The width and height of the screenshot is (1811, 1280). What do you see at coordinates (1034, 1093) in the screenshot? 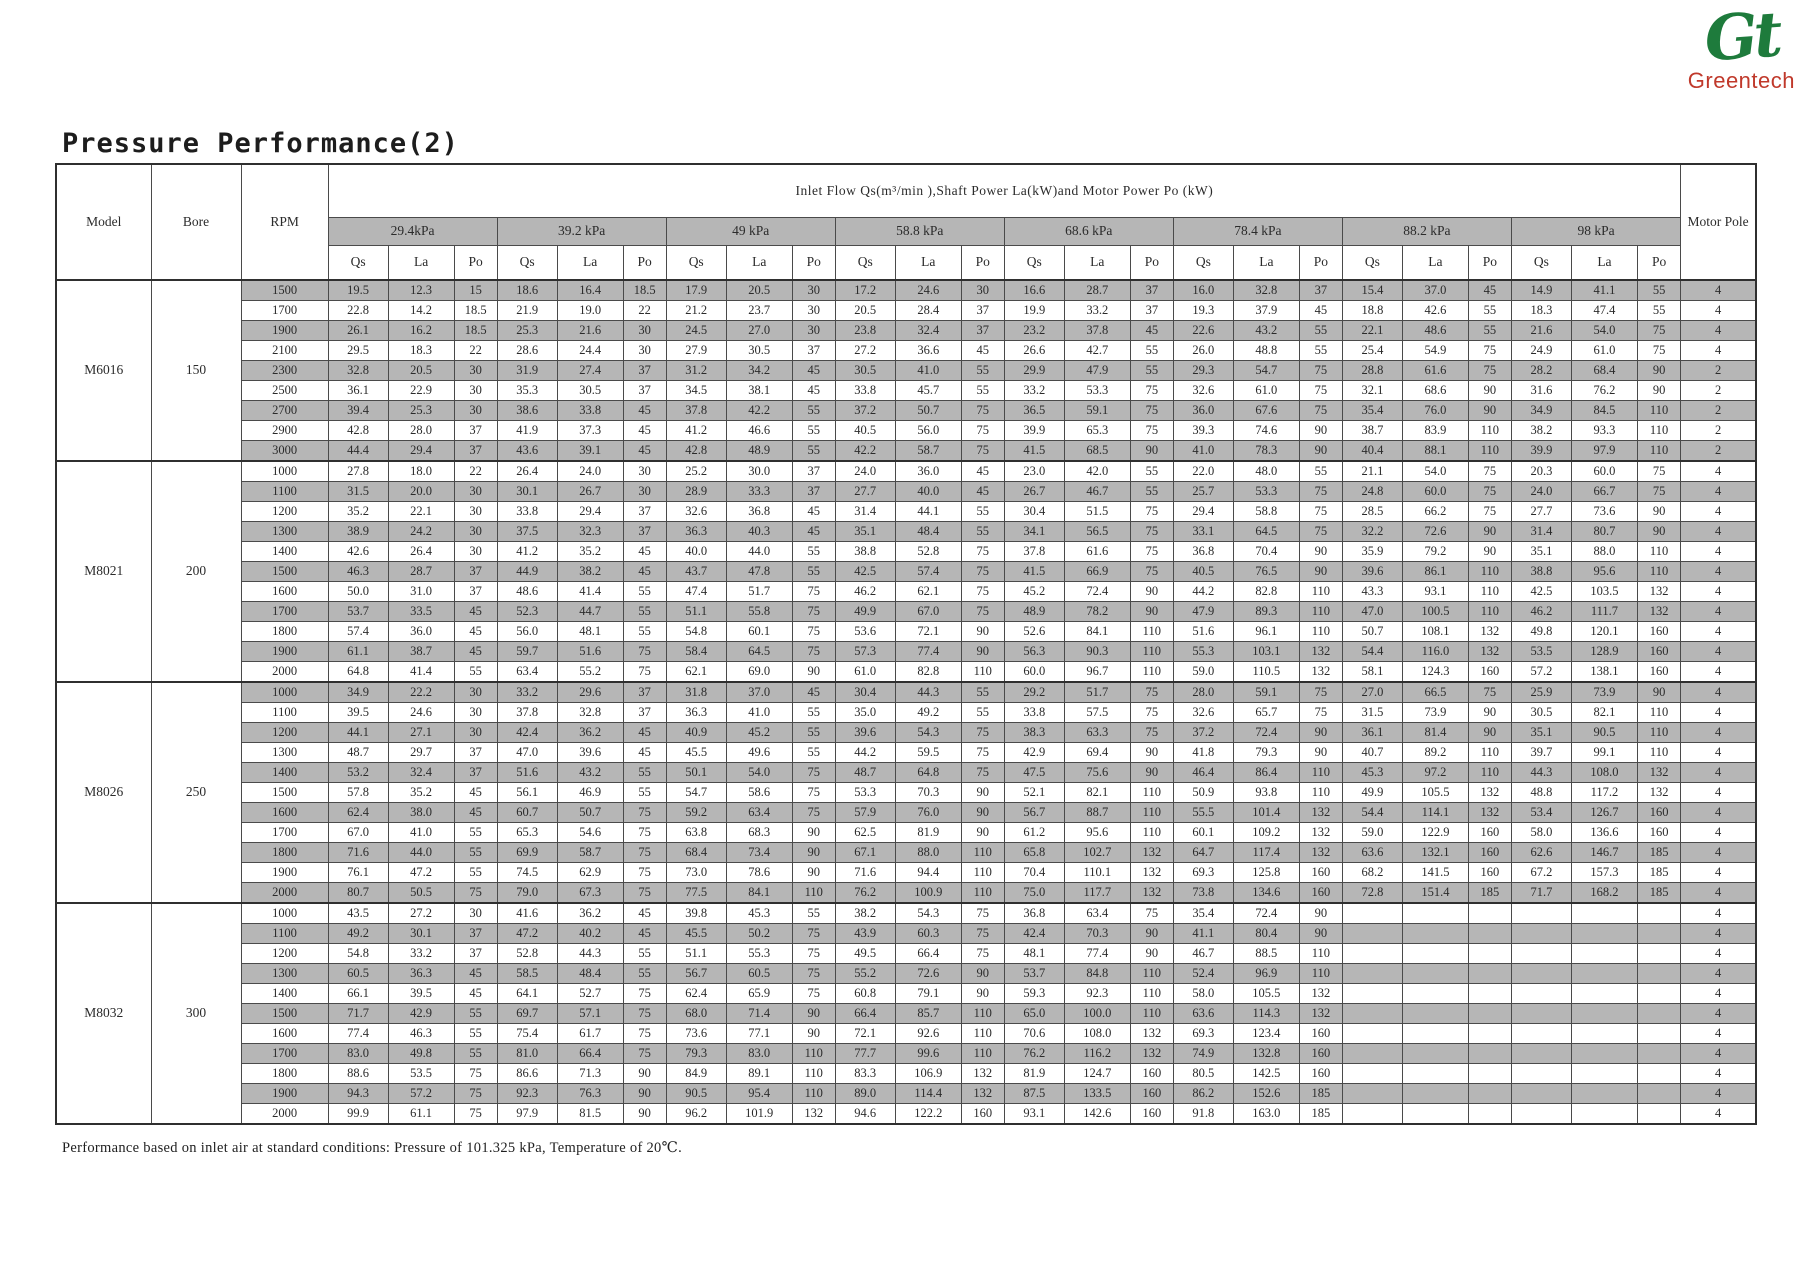
I see `data-cell: 87.5` at bounding box center [1034, 1093].